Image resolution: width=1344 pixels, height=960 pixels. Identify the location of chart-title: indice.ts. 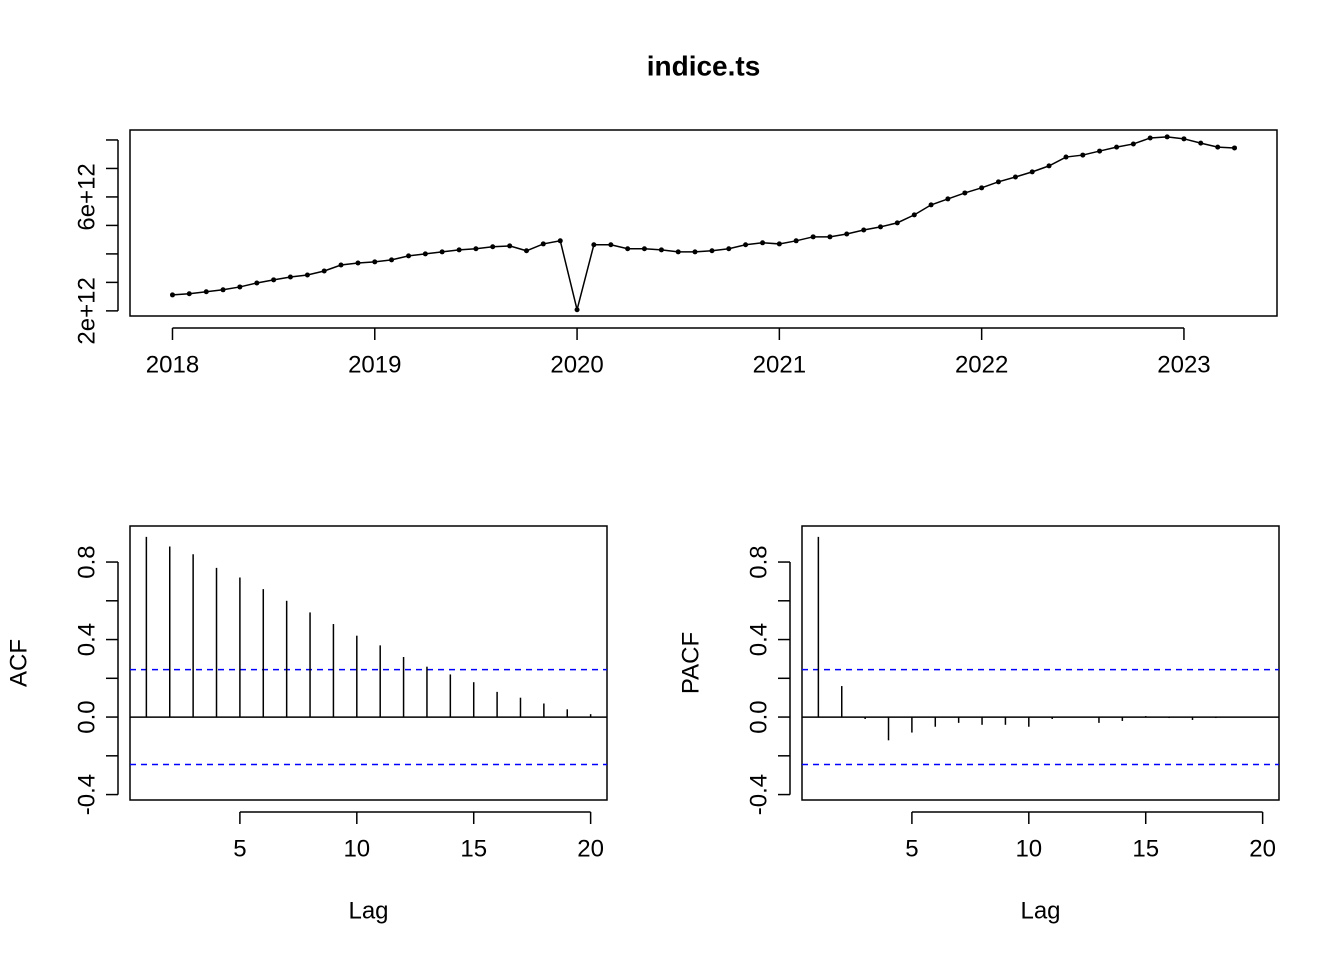
(704, 65).